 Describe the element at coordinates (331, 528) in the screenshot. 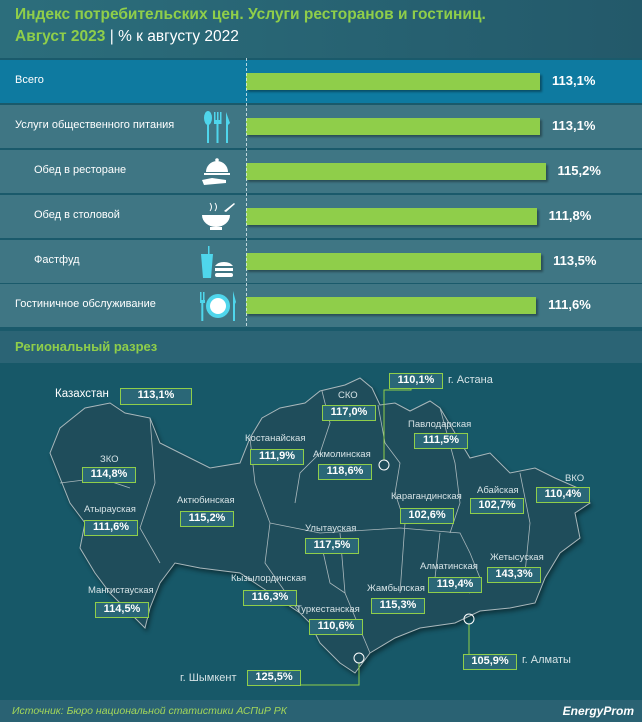

I see `region-label: Улытауская` at that location.